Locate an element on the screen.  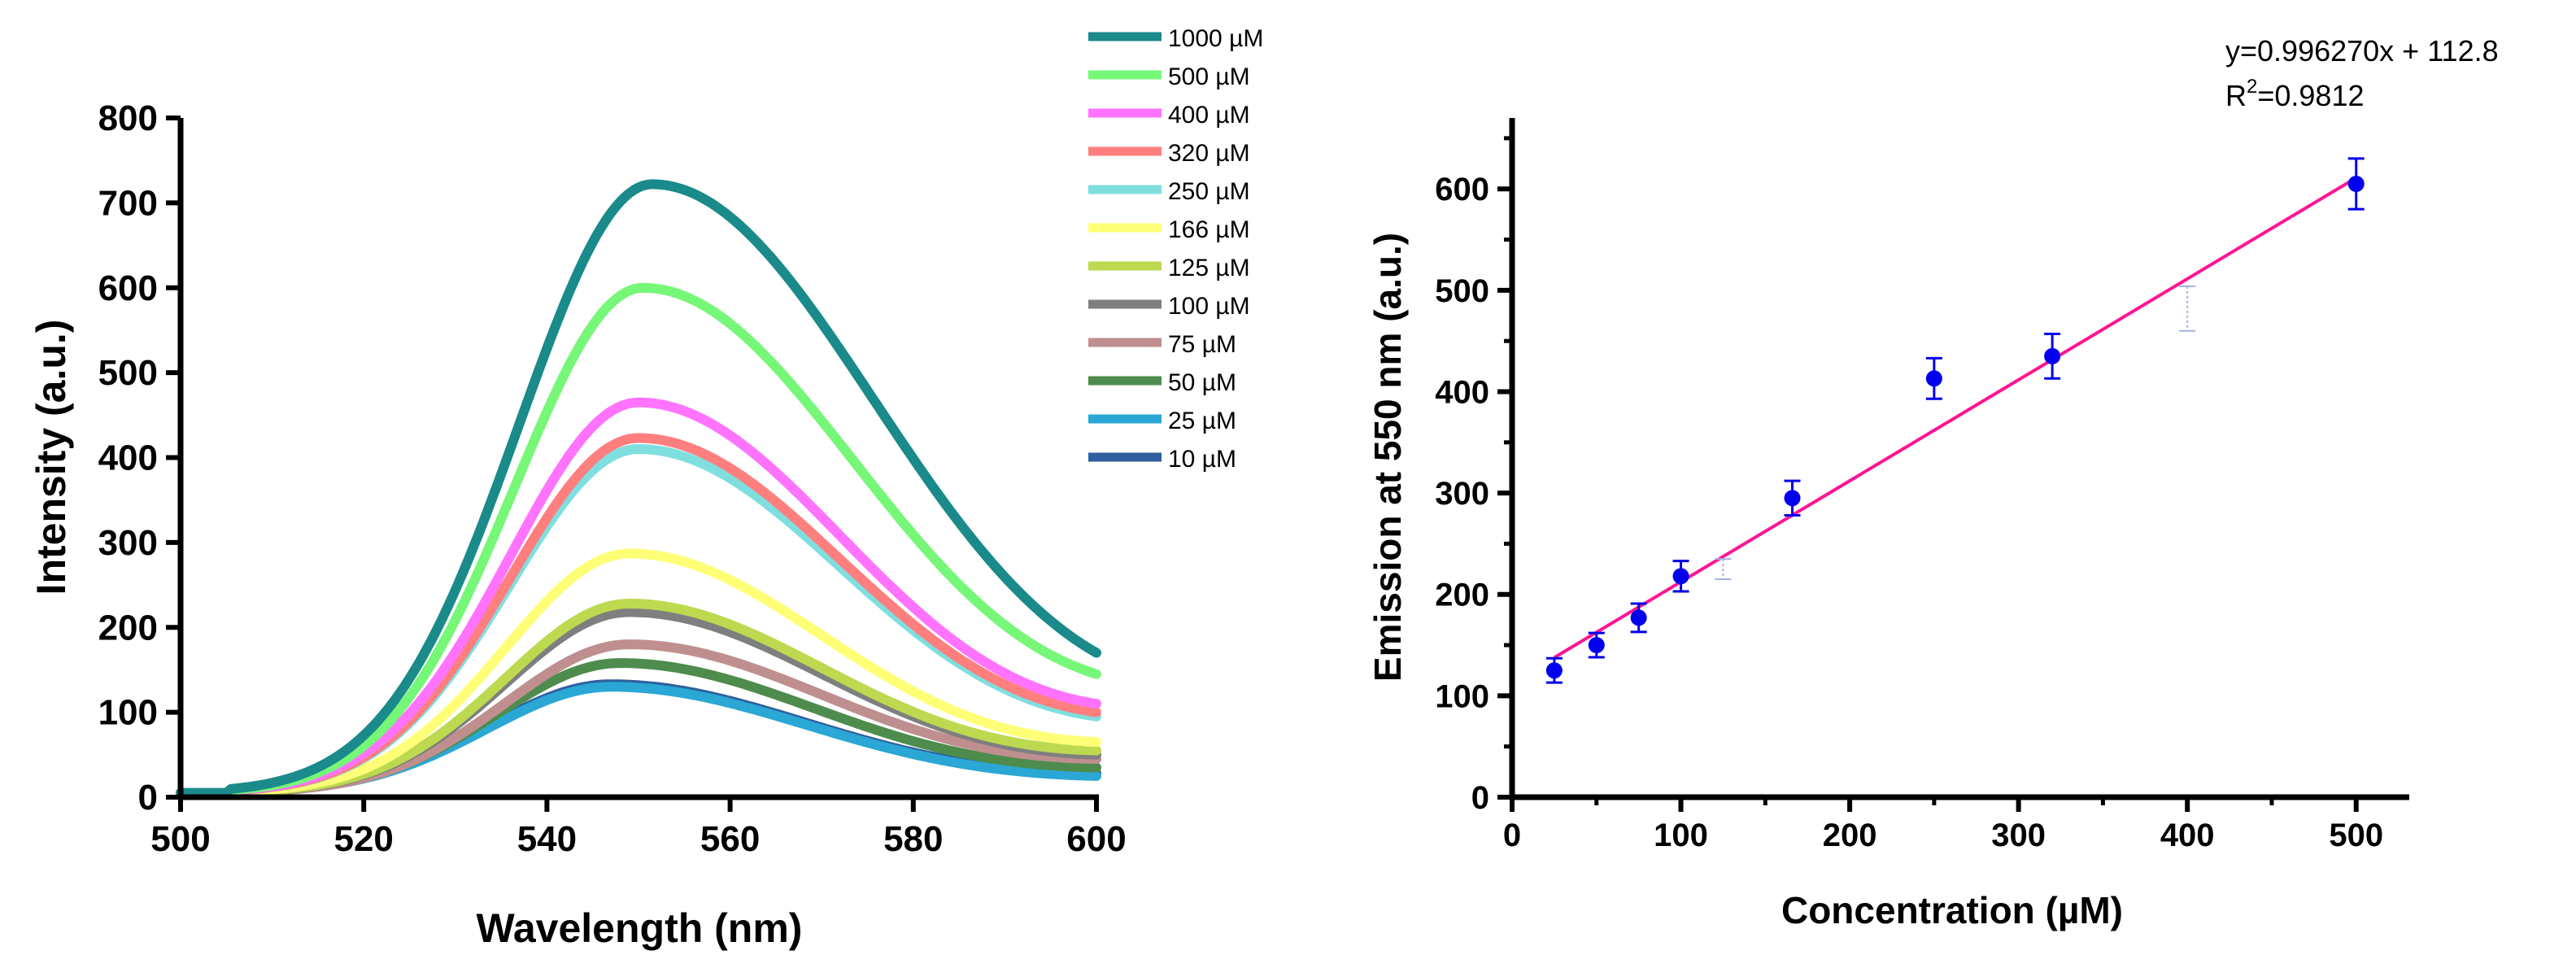
spectra-x-tick-label: 520 is located at coordinates (363, 839).